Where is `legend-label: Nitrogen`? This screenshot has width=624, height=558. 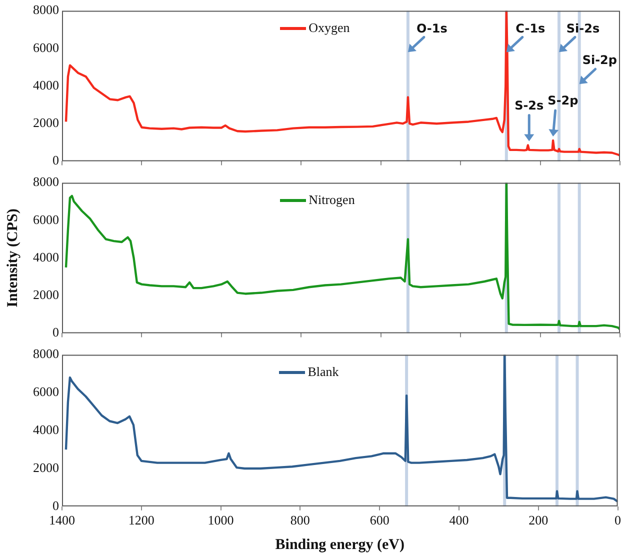 legend-label: Nitrogen is located at coordinates (331, 199).